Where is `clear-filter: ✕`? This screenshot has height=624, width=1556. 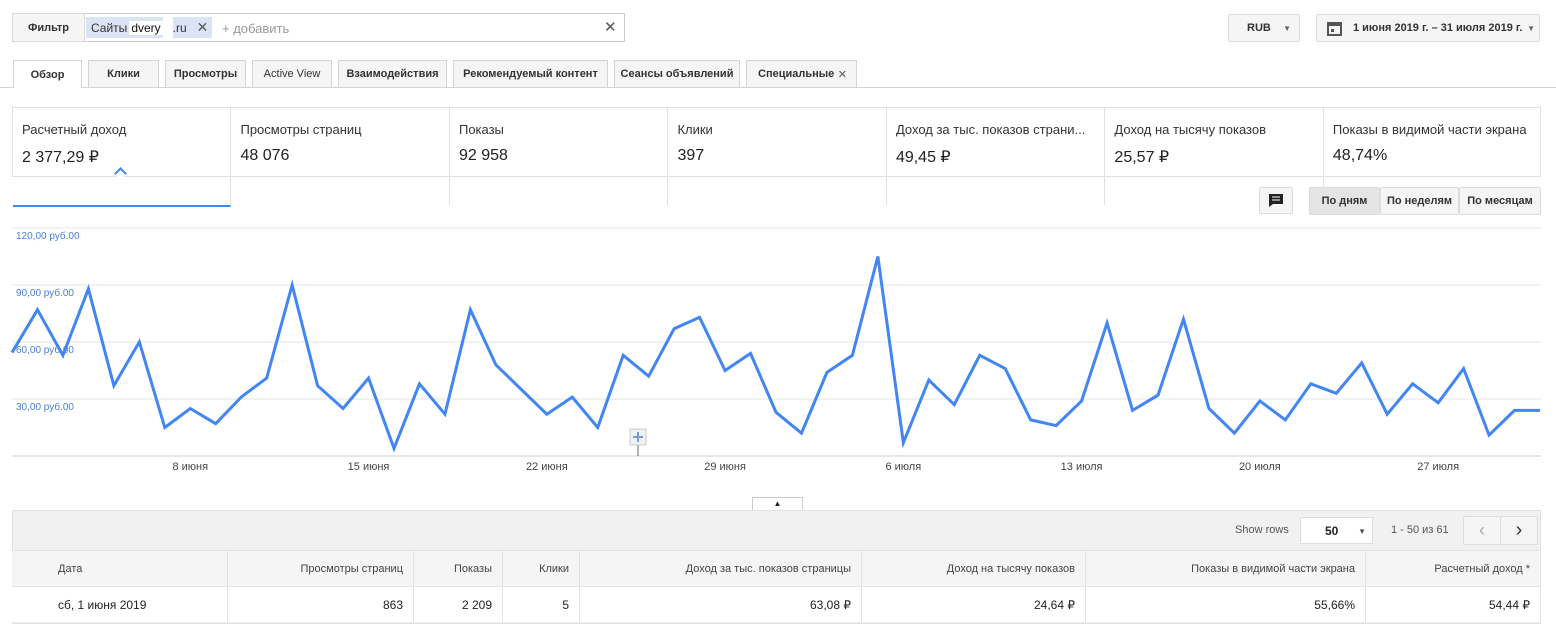
clear-filter: ✕ is located at coordinates (610, 27).